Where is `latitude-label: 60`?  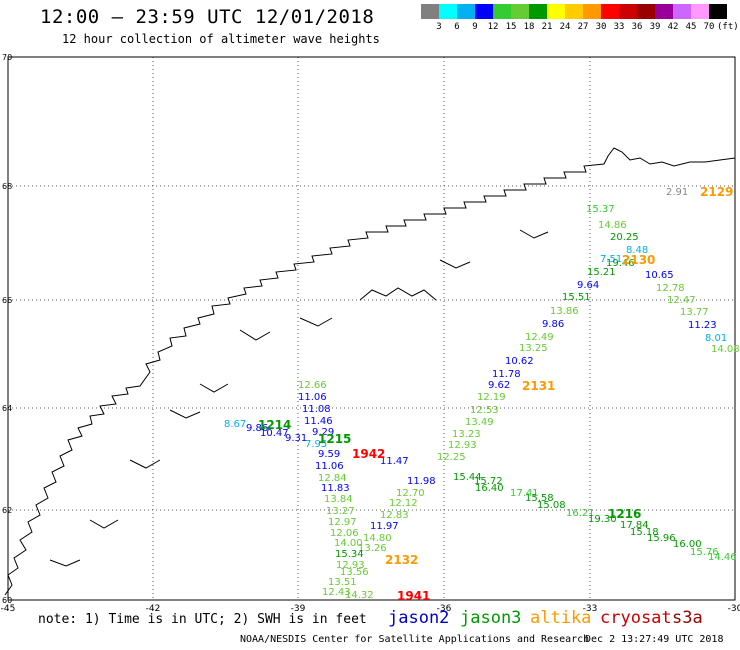 latitude-label: 60 is located at coordinates (7, 600).